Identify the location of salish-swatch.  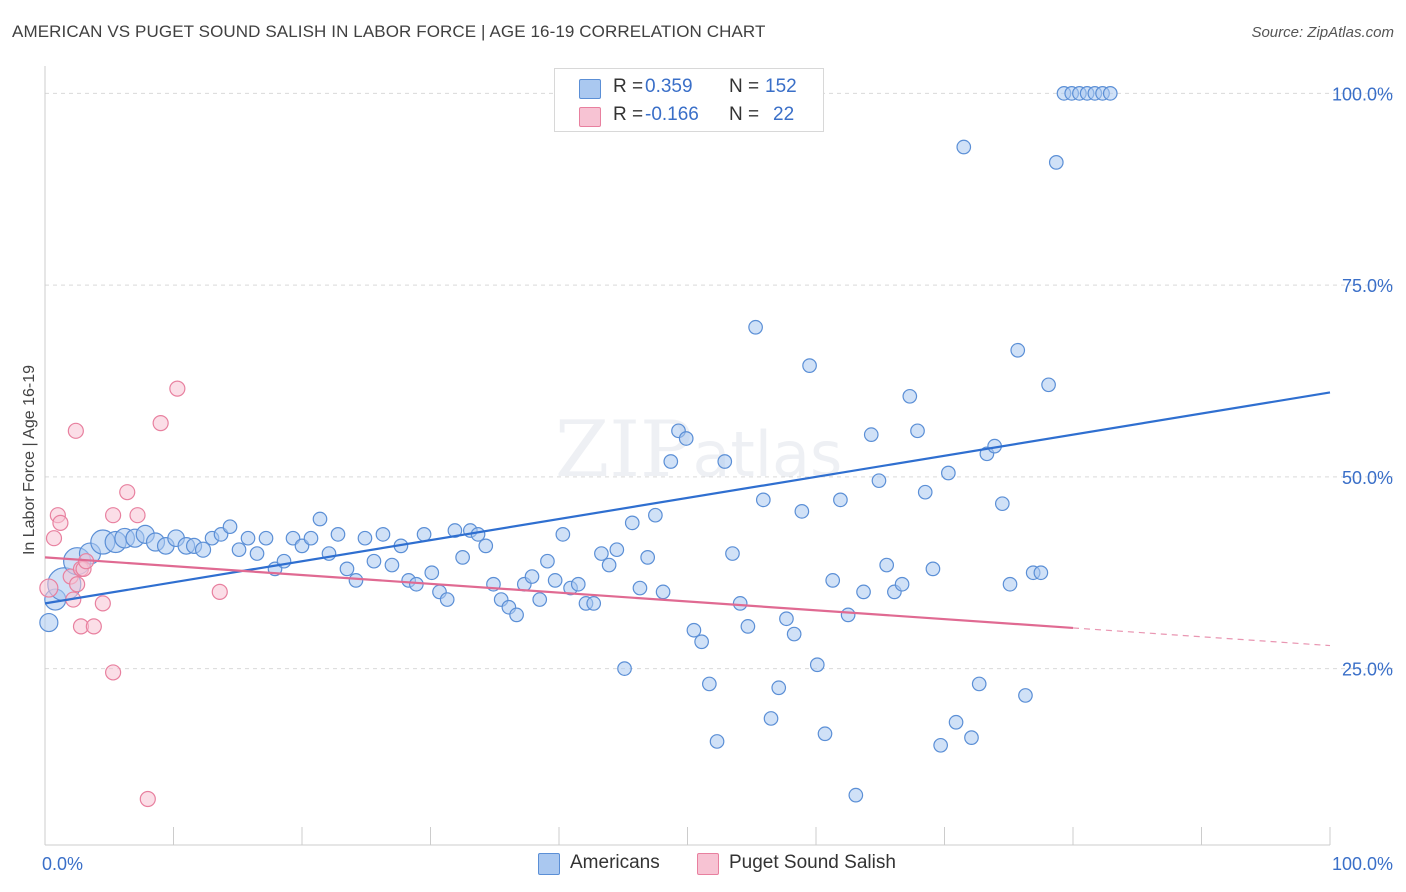
(590, 117).